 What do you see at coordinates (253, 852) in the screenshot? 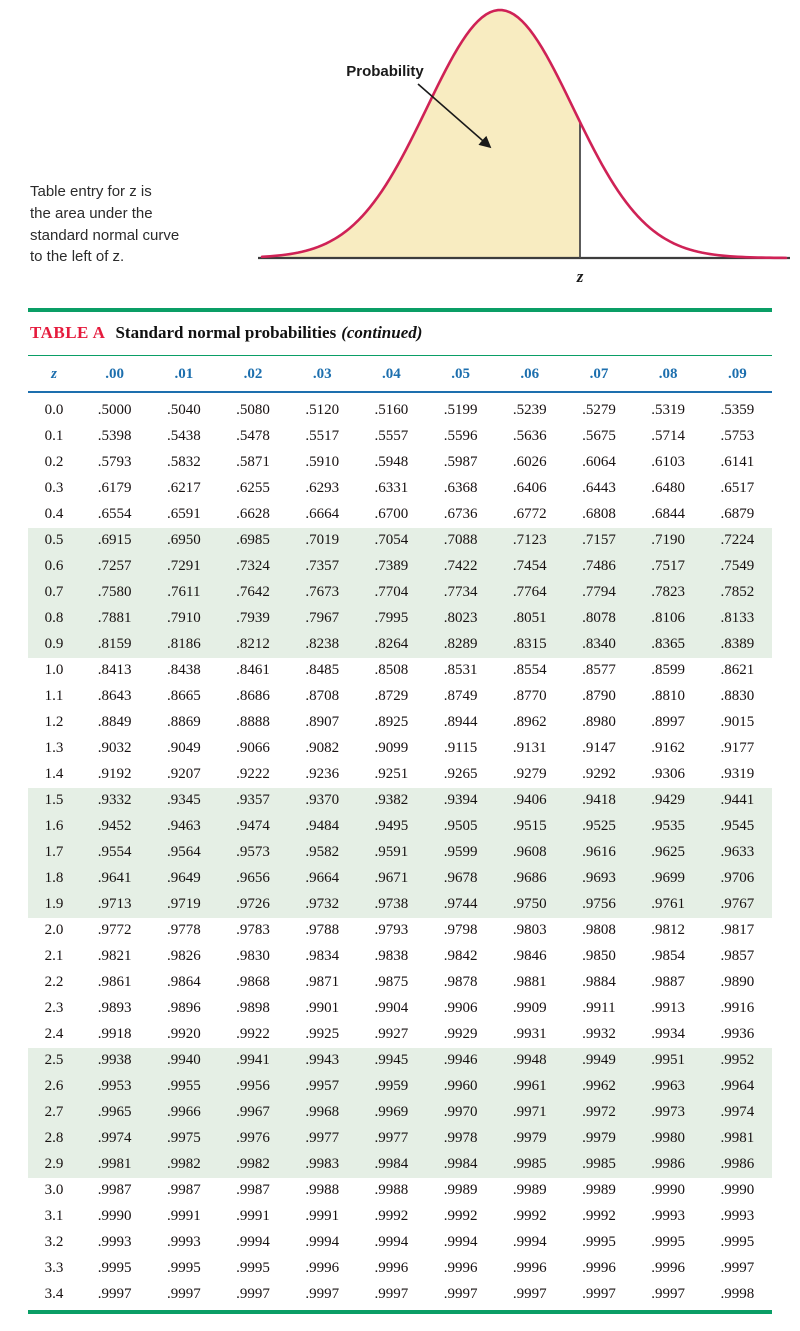
I see `probability-cell: .9573` at bounding box center [253, 852].